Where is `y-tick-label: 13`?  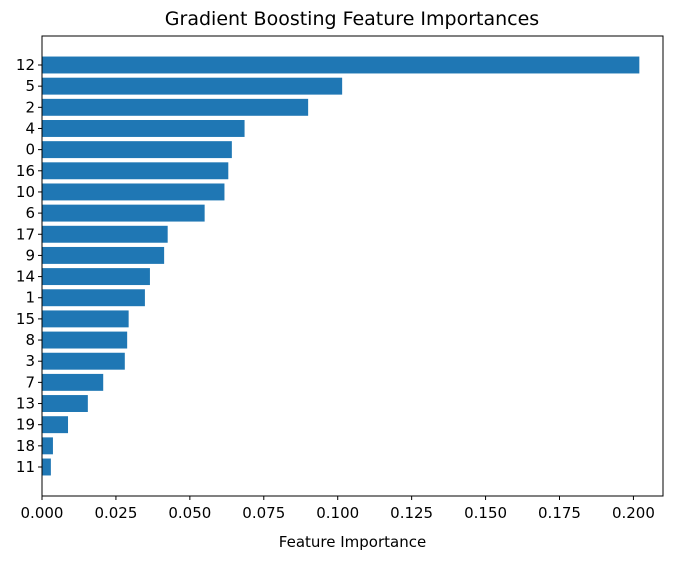 y-tick-label: 13 is located at coordinates (25, 404).